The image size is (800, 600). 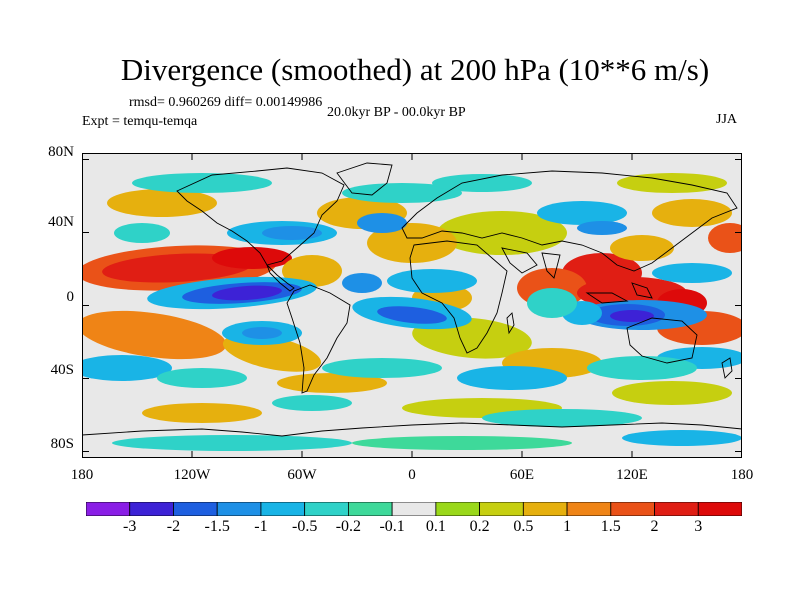 I want to click on lon-label-120w: 120W, so click(x=192, y=475).